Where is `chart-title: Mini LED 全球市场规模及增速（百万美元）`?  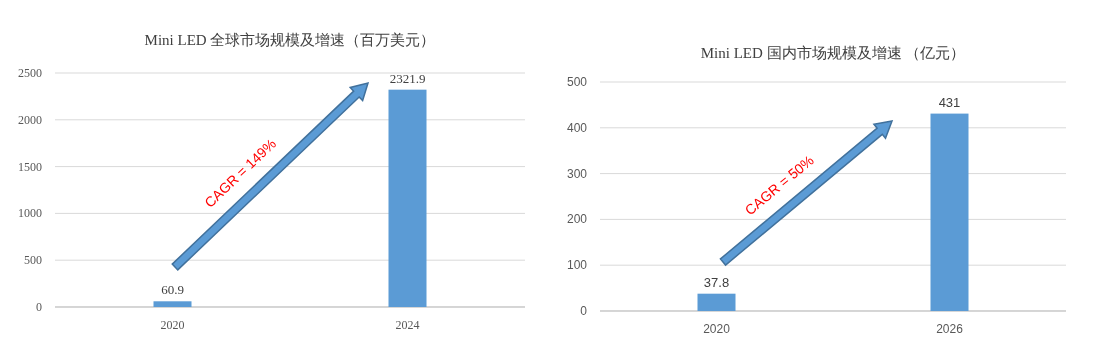
chart-title: Mini LED 全球市场规模及增速（百万美元） is located at coordinates (290, 40).